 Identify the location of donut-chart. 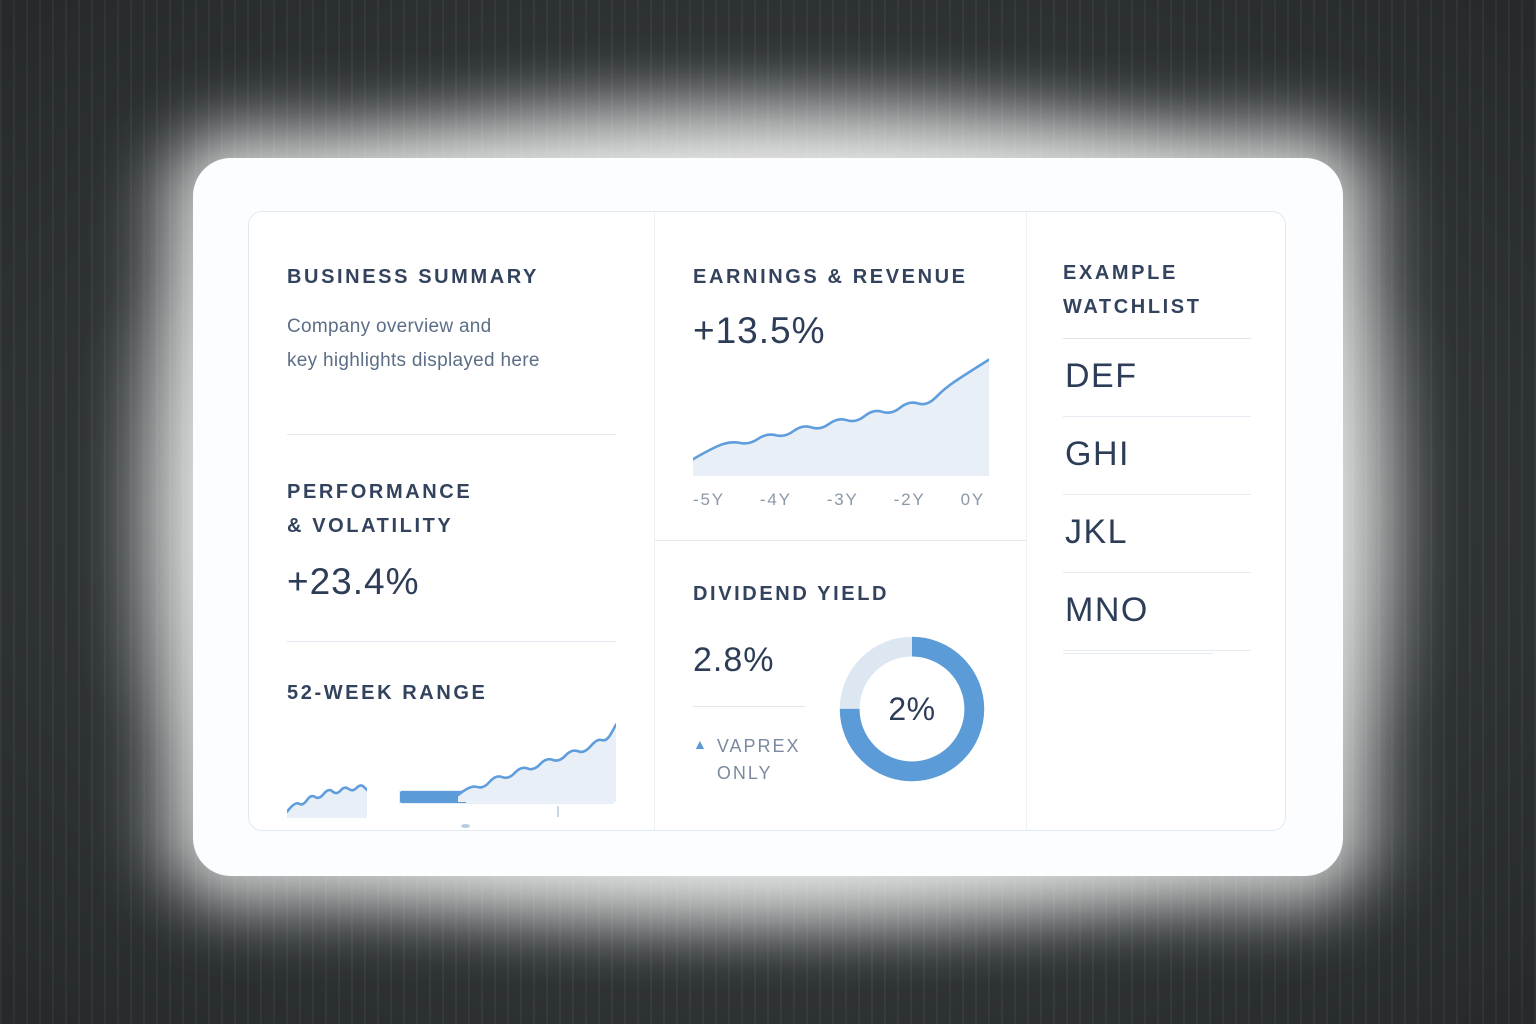
(912, 709).